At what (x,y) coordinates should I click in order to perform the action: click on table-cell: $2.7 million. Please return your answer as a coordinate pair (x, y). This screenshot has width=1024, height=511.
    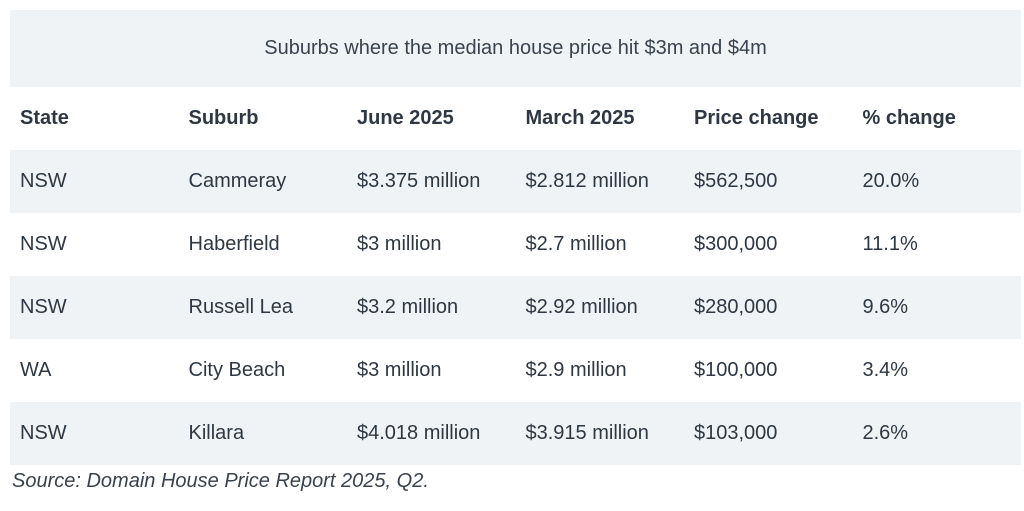
    Looking at the image, I should click on (576, 244).